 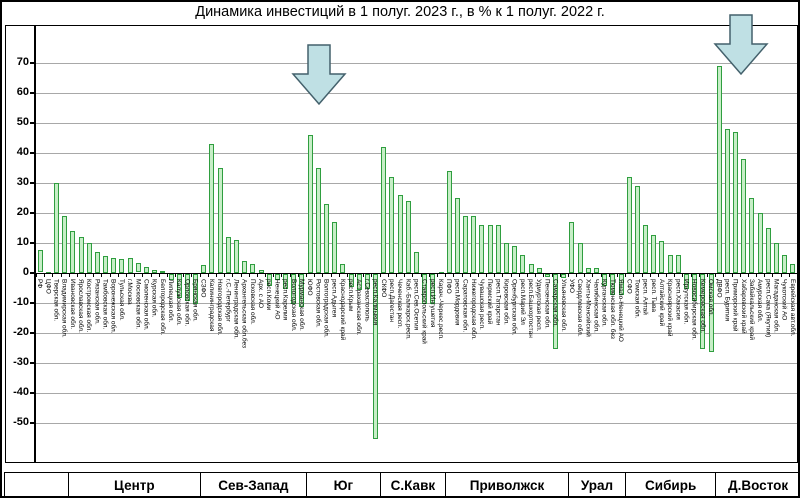 What do you see at coordinates (21, 361) in the screenshot?
I see `y-axis-label: -30` at bounding box center [21, 361].